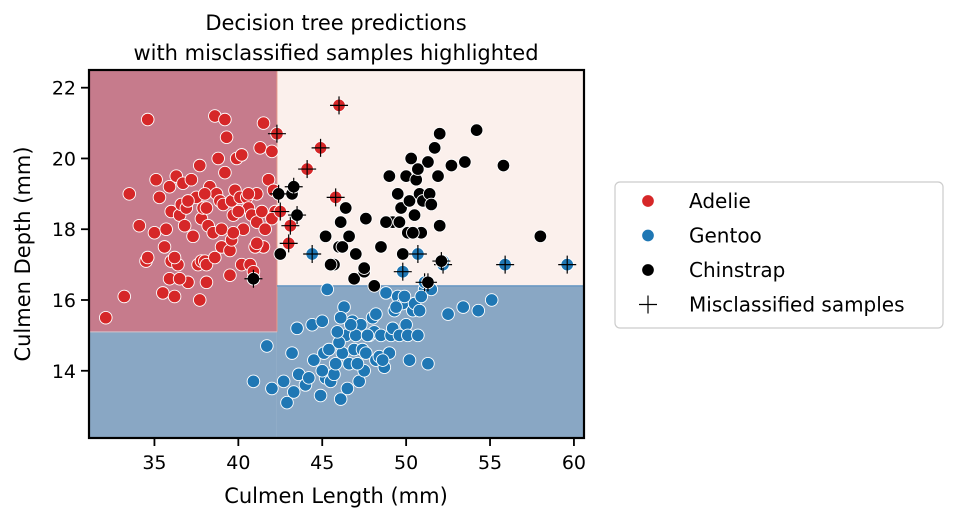 The image size is (953, 520). What do you see at coordinates (154, 463) in the screenshot?
I see `x-tick-label: 35` at bounding box center [154, 463].